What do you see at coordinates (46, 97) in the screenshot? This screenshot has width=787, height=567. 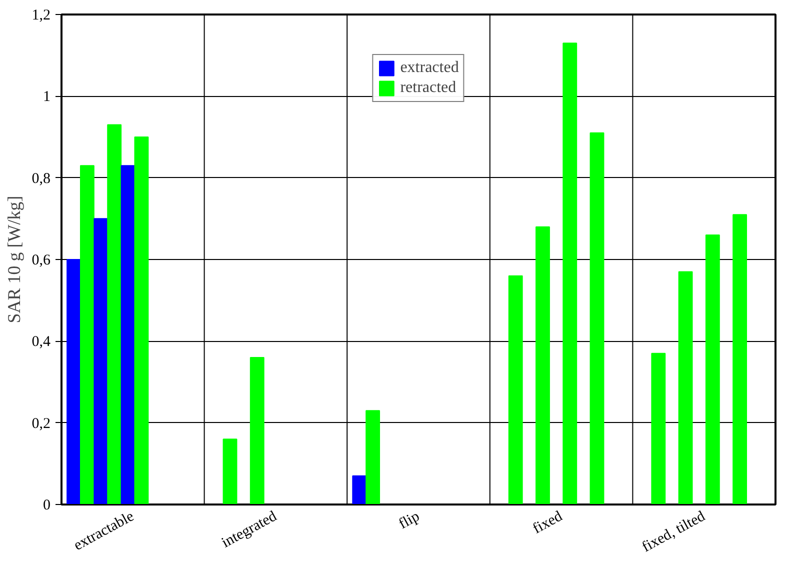 I see `y-tick-label: 1` at bounding box center [46, 97].